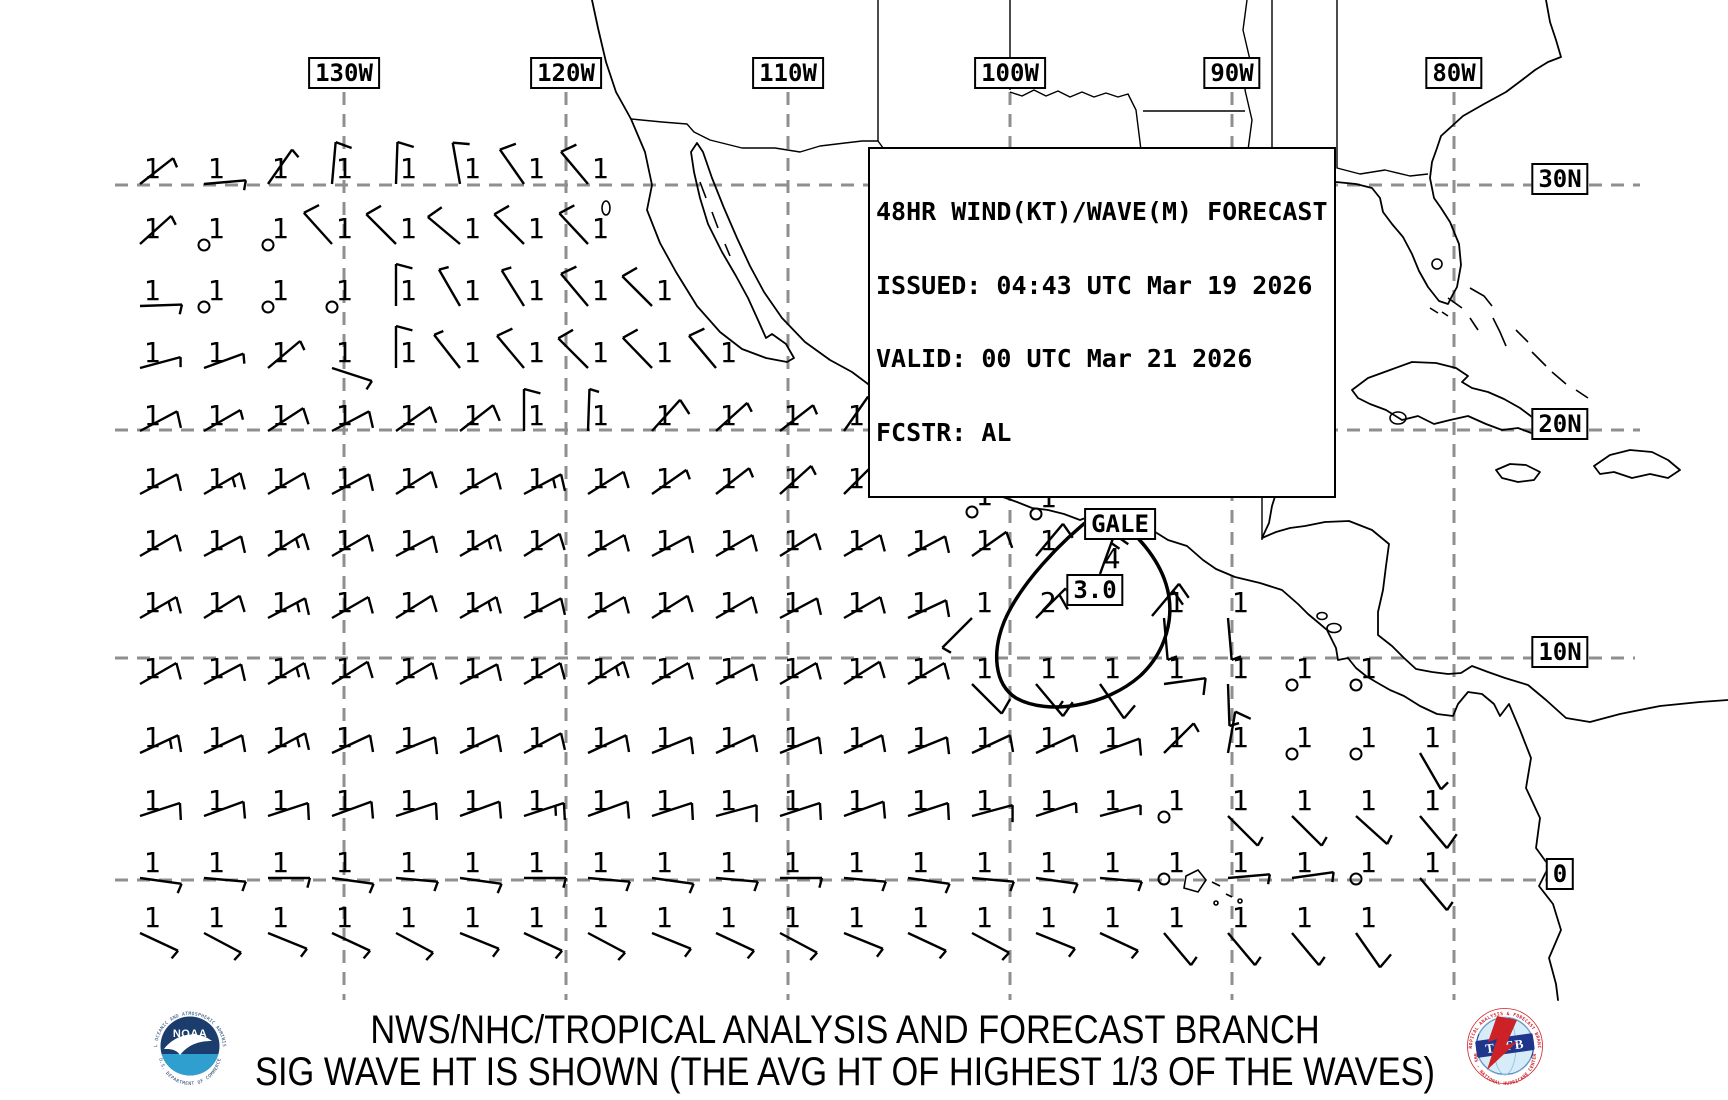 The image size is (1728, 1100). What do you see at coordinates (1439, 312) in the screenshot?
I see `florida-keys` at bounding box center [1439, 312].